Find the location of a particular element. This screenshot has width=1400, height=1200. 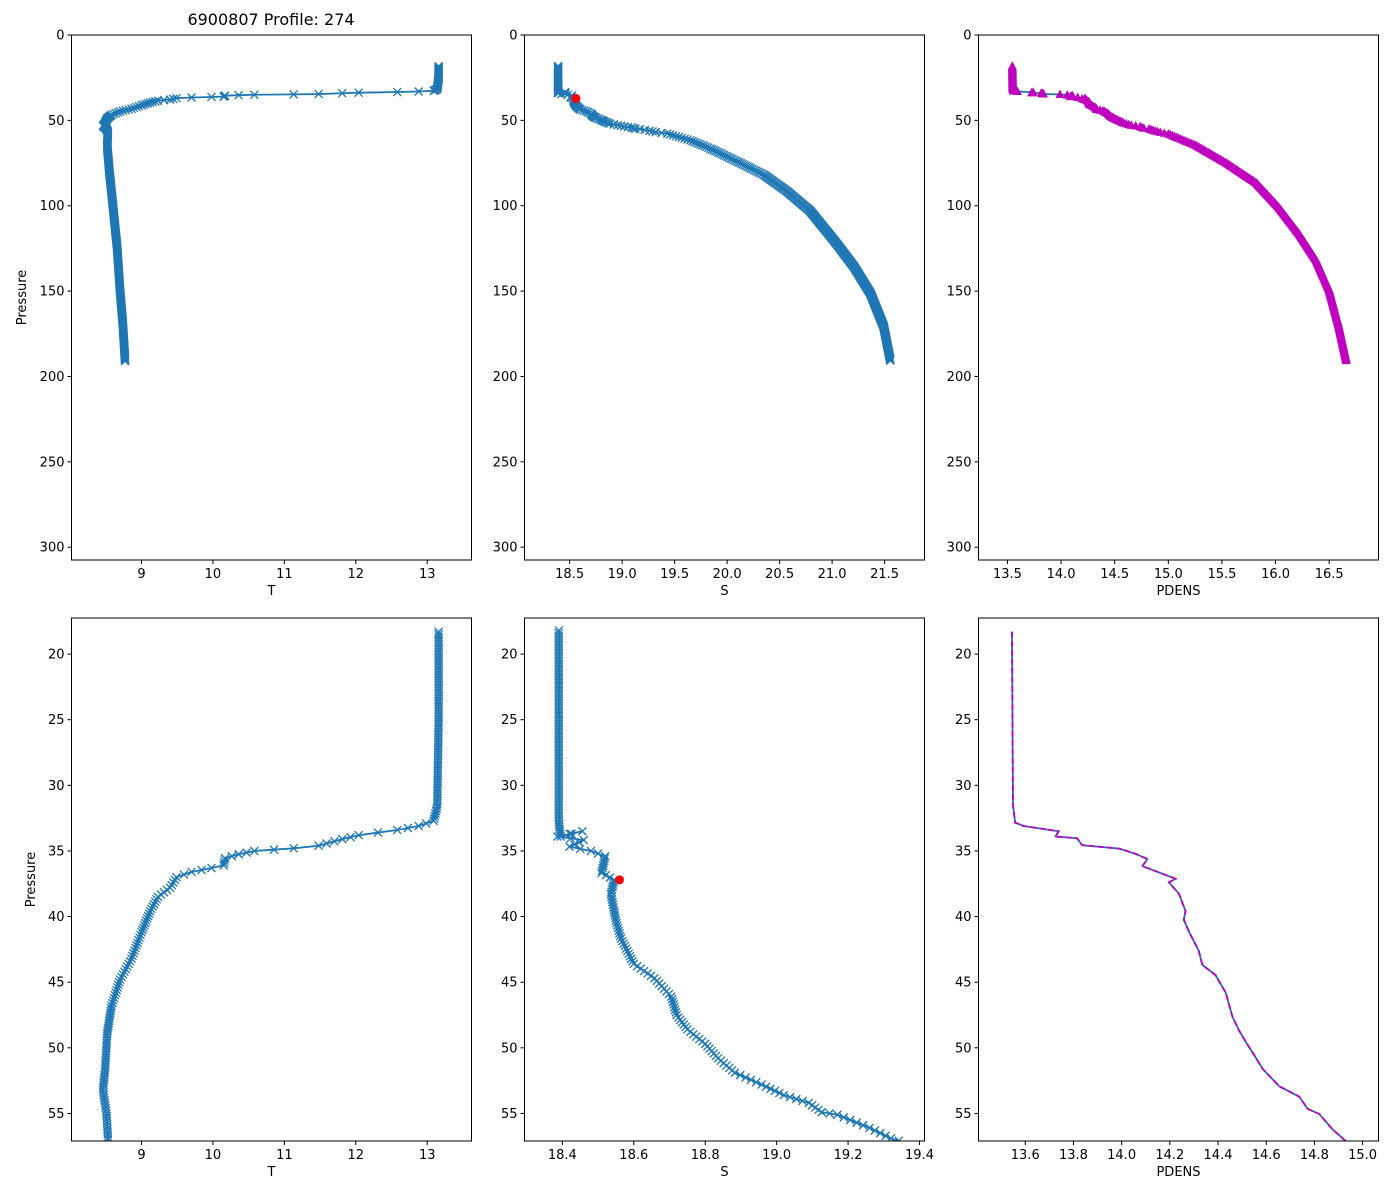

x-tick-label: 10 is located at coordinates (213, 1155).